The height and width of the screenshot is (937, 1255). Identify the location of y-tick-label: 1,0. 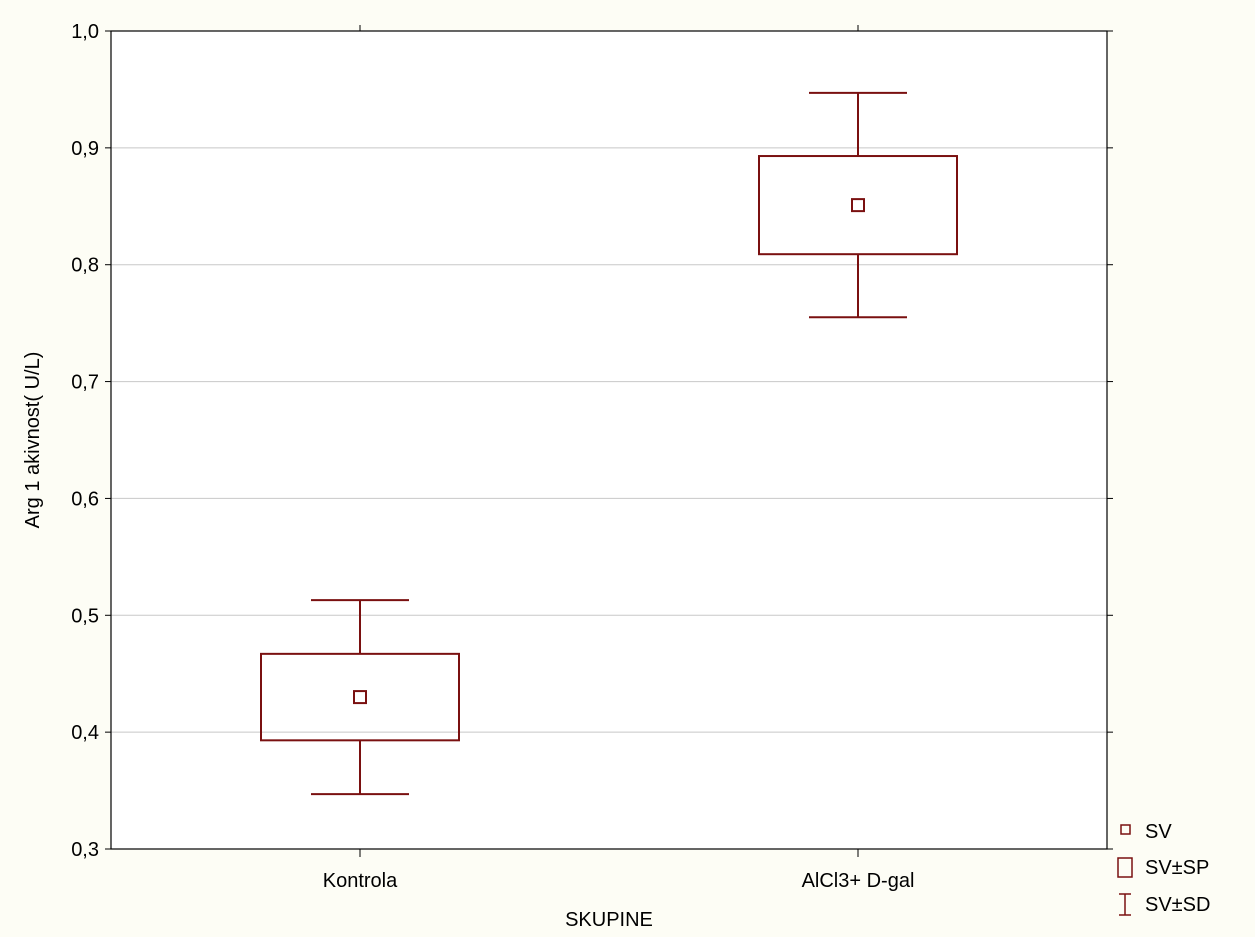
(85, 32).